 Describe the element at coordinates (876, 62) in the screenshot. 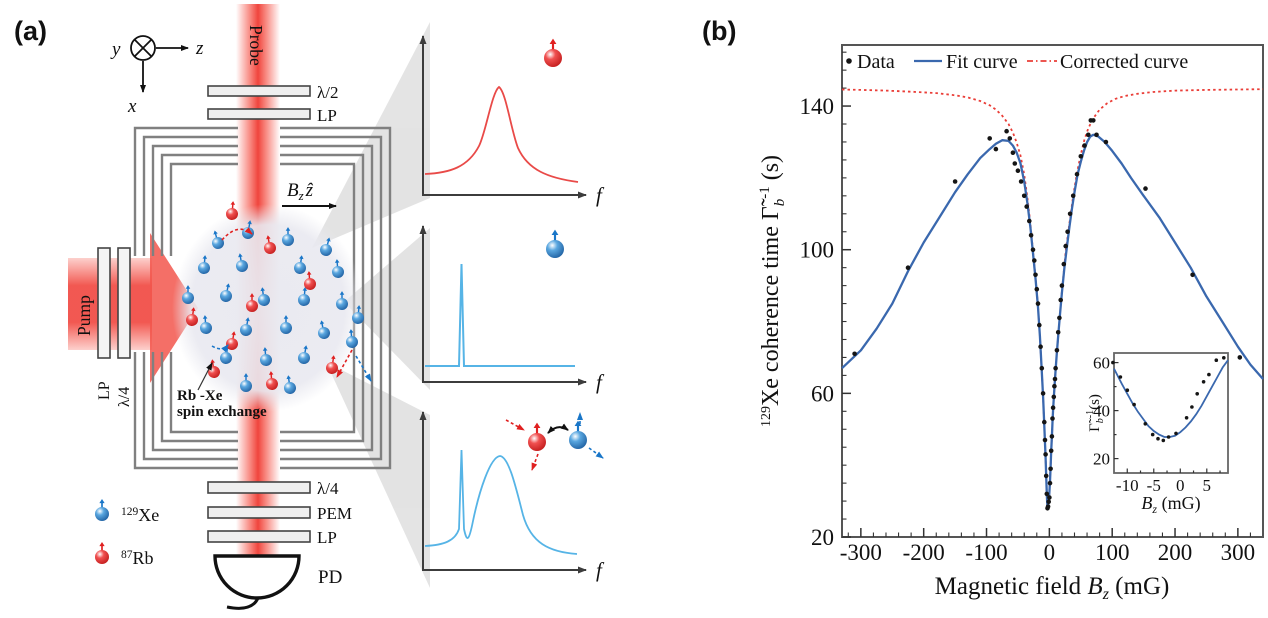

I see `legend-data-label: Data` at that location.